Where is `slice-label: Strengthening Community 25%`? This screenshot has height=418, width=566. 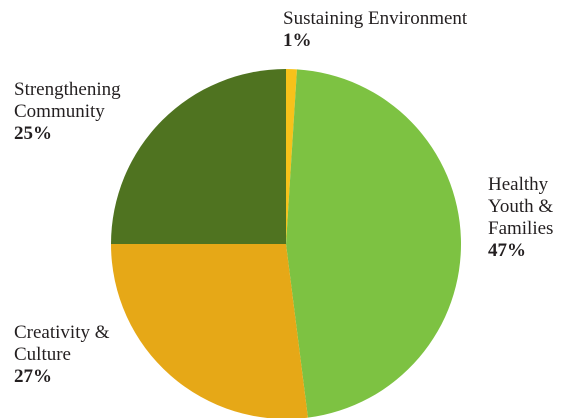
slice-label: Strengthening Community 25% is located at coordinates (84, 112).